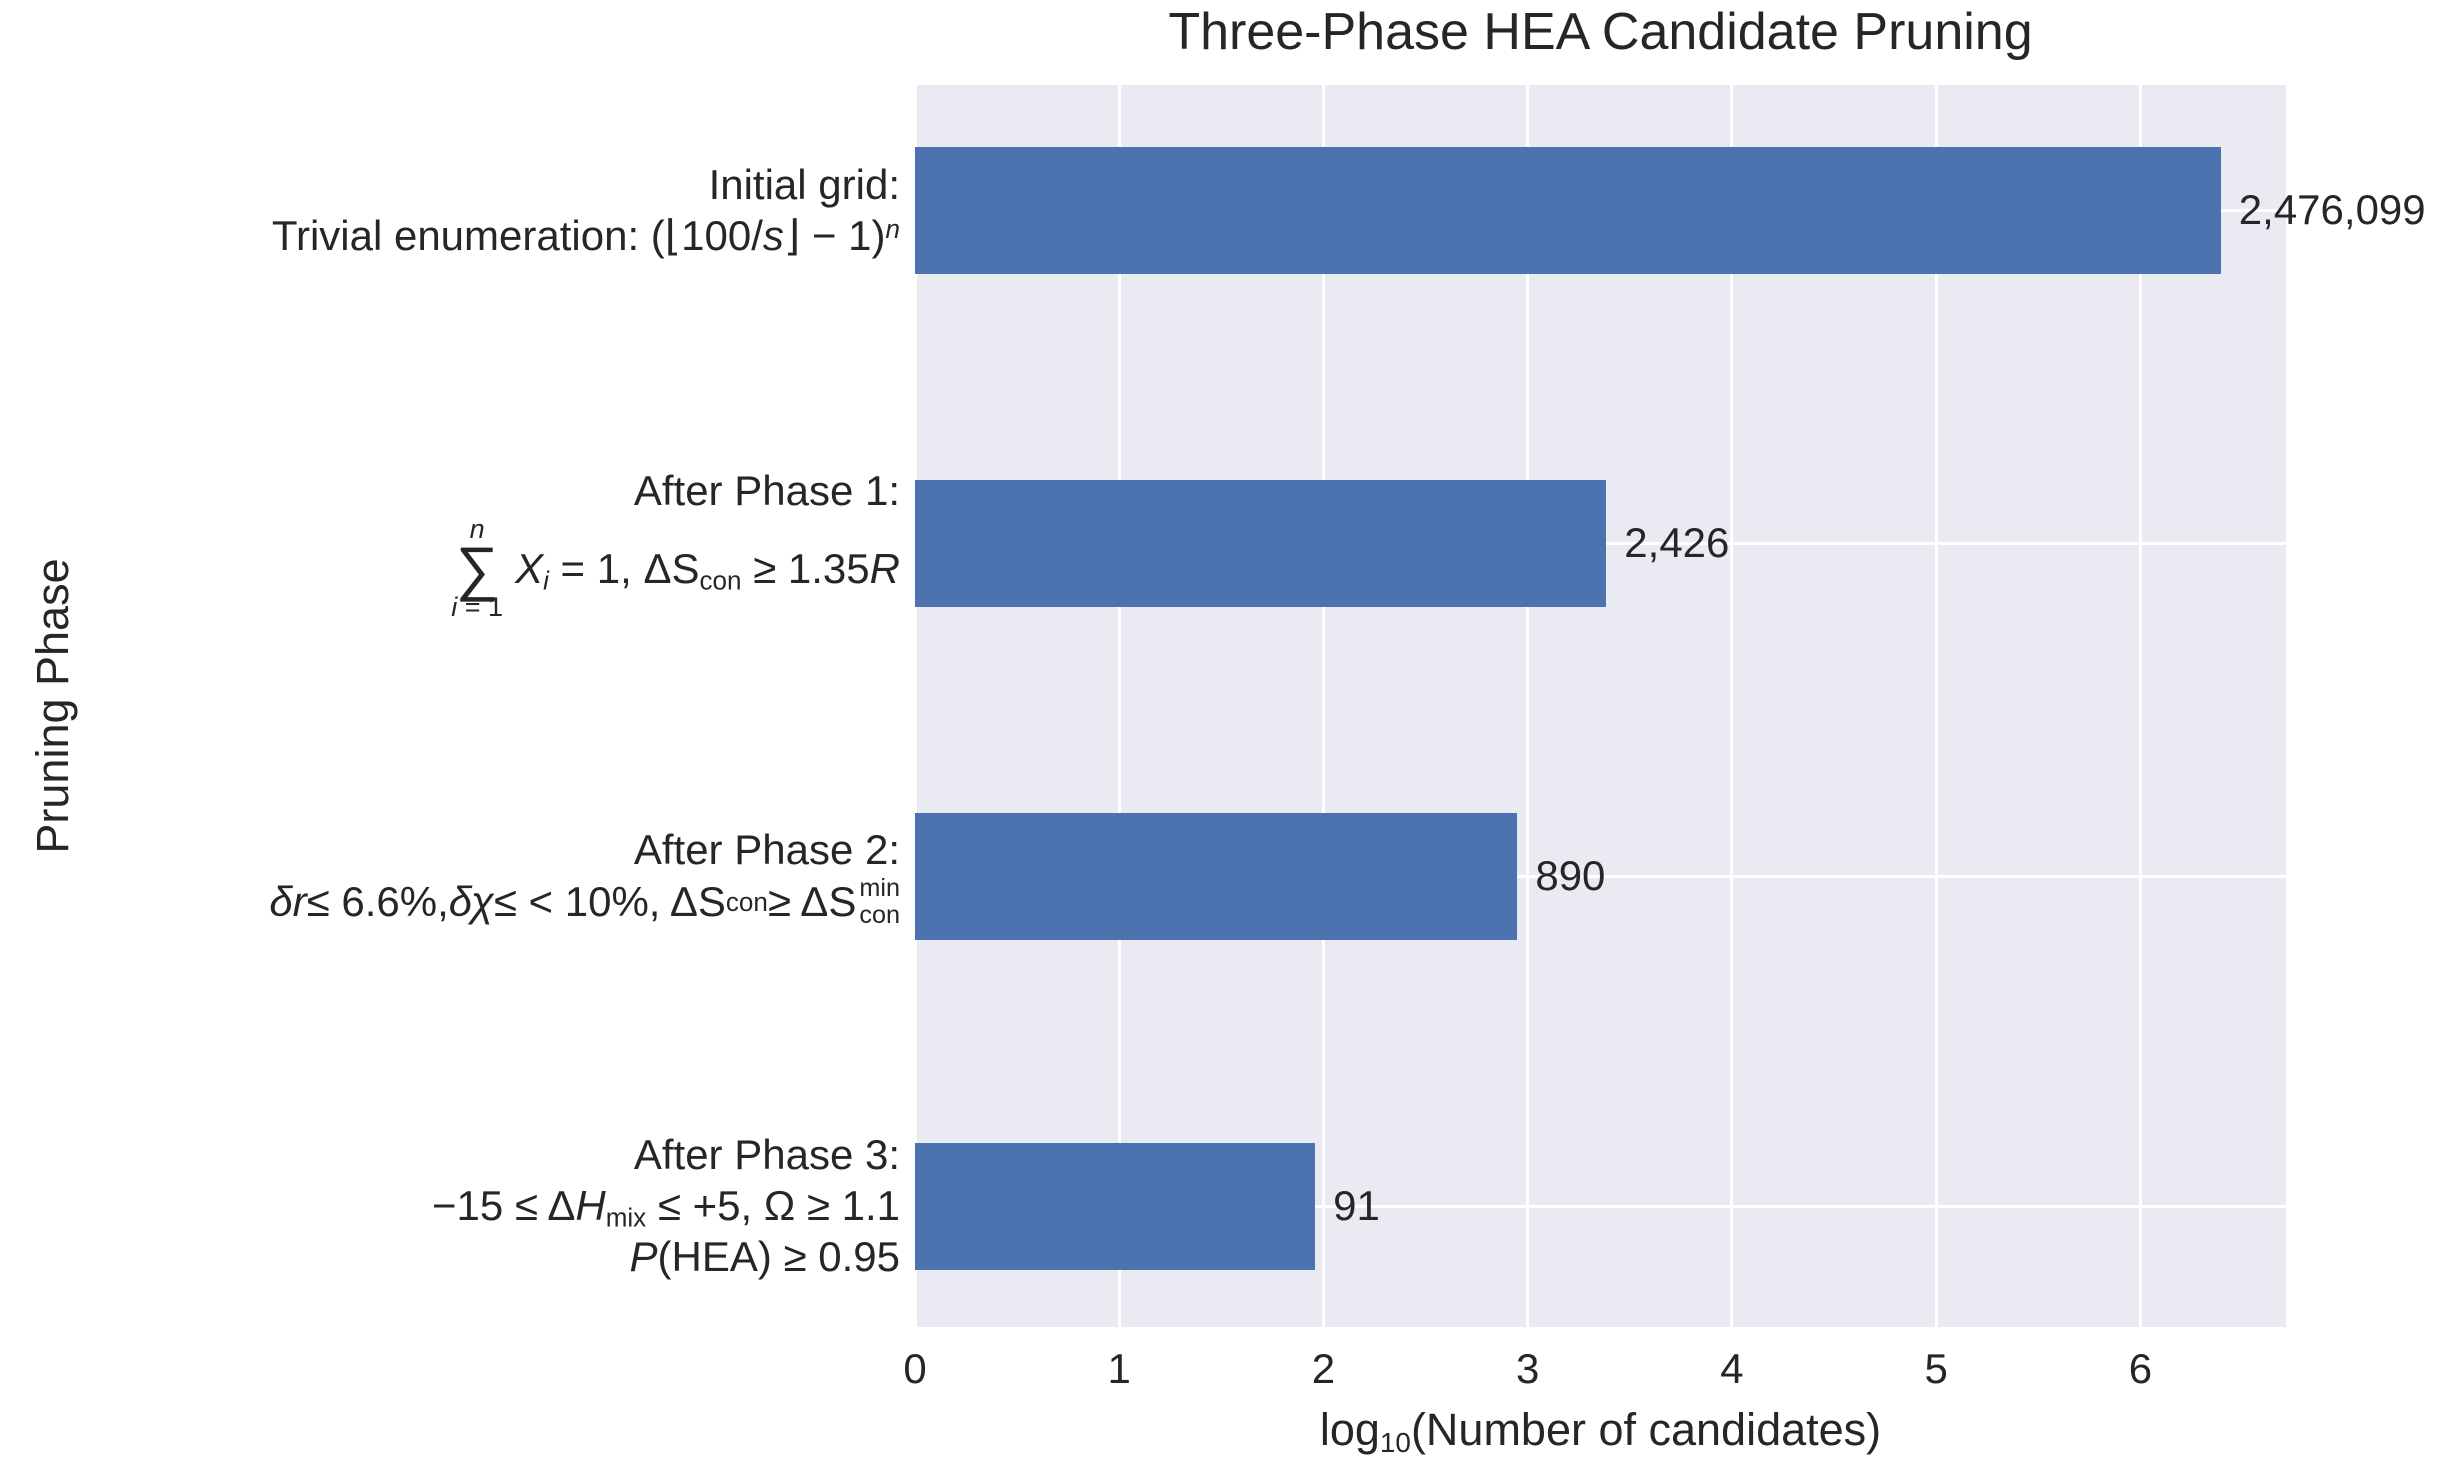 This screenshot has width=2445, height=1477. Describe the element at coordinates (707, 570) in the screenshot. I see `row-label-formula-text: Xi = 1, ΔScon ≥ 1.35R` at that location.